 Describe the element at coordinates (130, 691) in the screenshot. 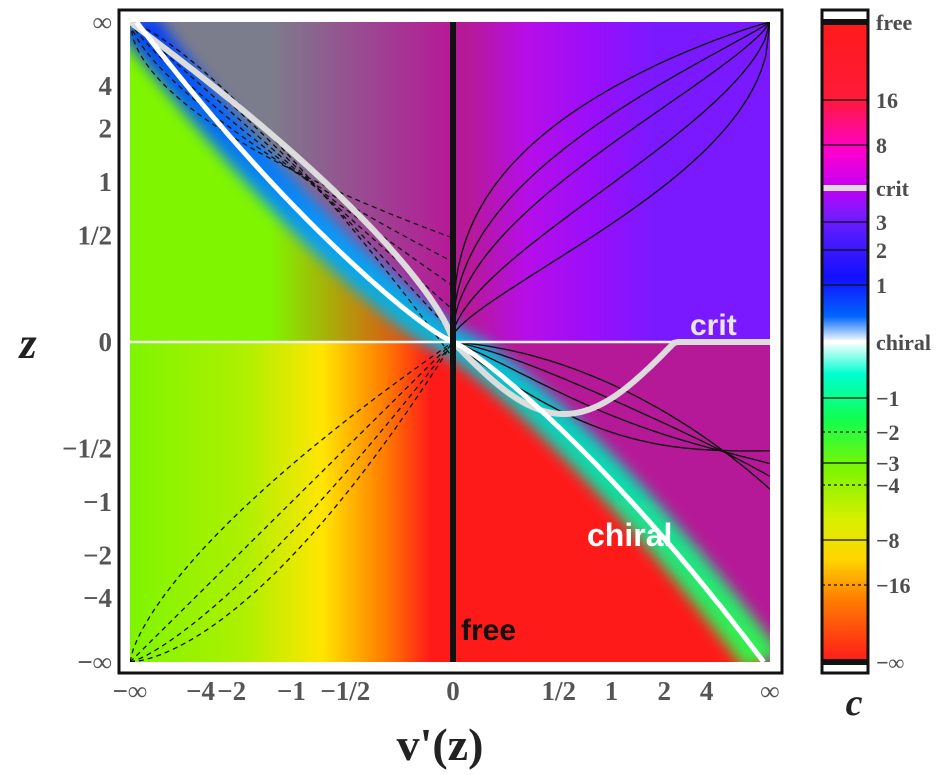

I see `x-tick-label: −∞` at that location.